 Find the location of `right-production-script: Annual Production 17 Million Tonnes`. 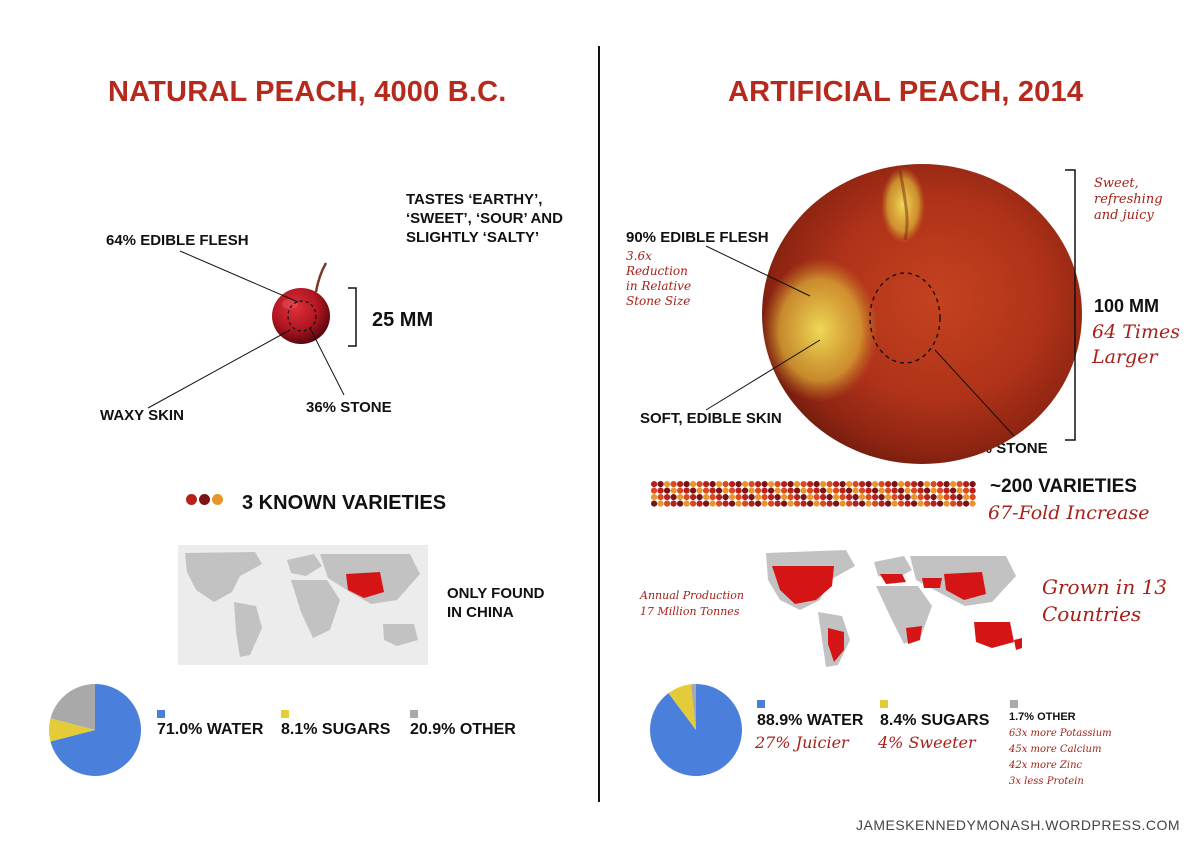

right-production-script: Annual Production 17 Million Tonnes is located at coordinates (692, 603).